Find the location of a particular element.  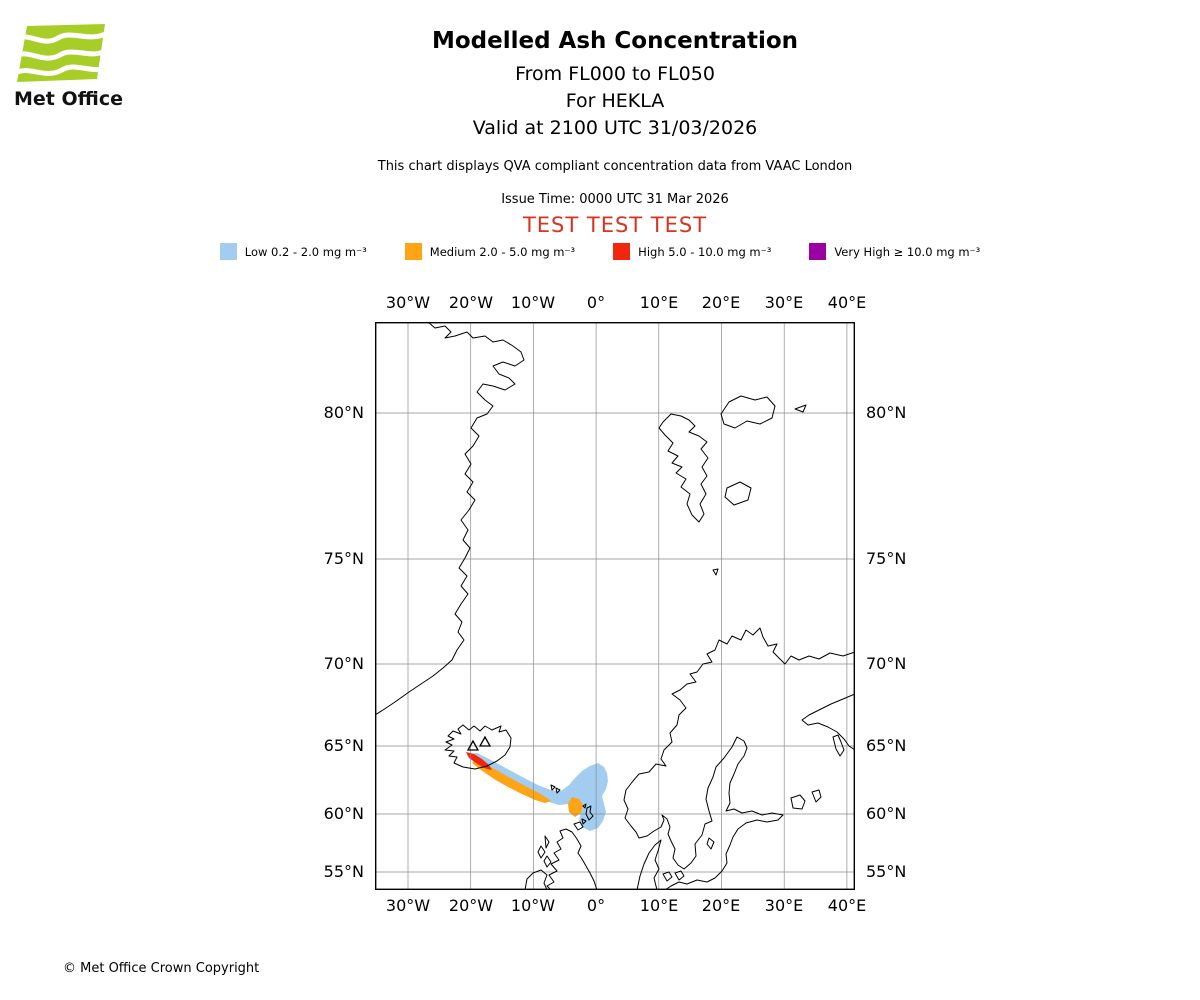

legend-item-medium: Medium 2.0 - 5.0 mg m⁻³ is located at coordinates (490, 251).